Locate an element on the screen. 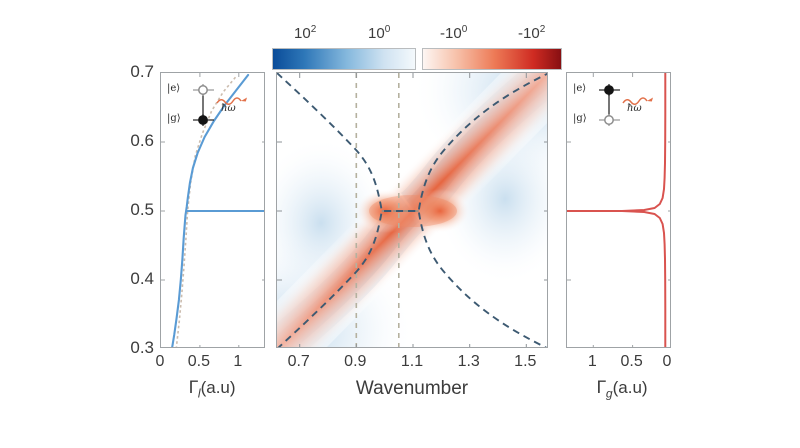 This screenshot has width=800, height=448. hotspot-right is located at coordinates (440, 211).